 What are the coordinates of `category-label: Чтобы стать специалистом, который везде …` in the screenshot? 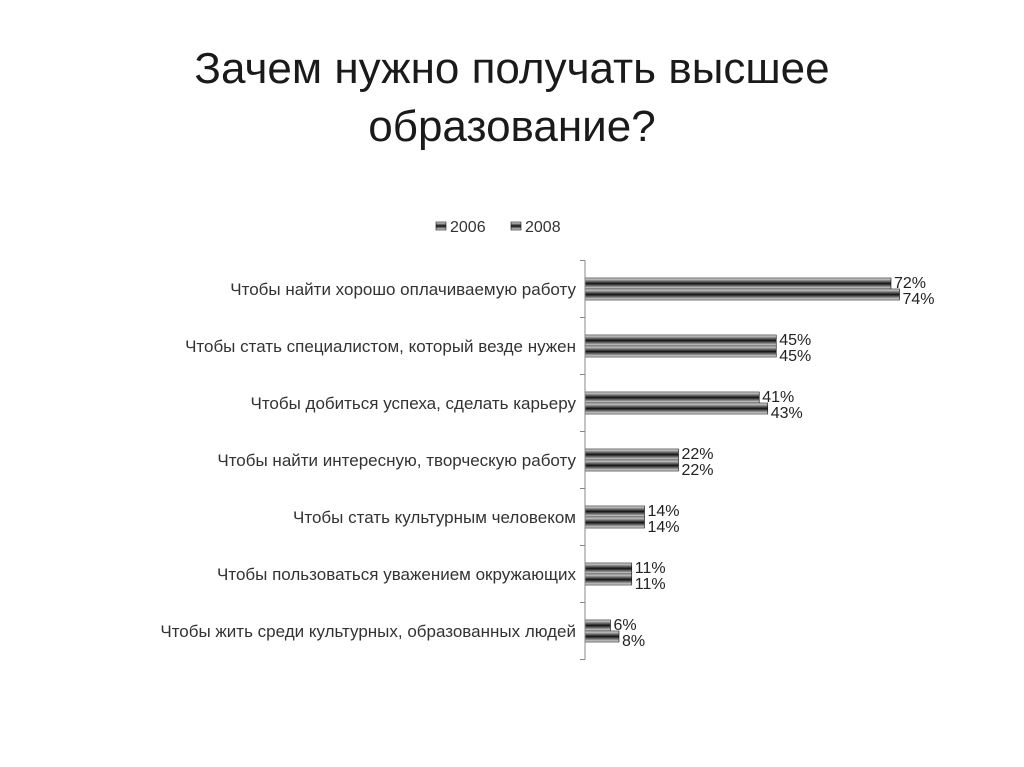 It's located at (380, 346).